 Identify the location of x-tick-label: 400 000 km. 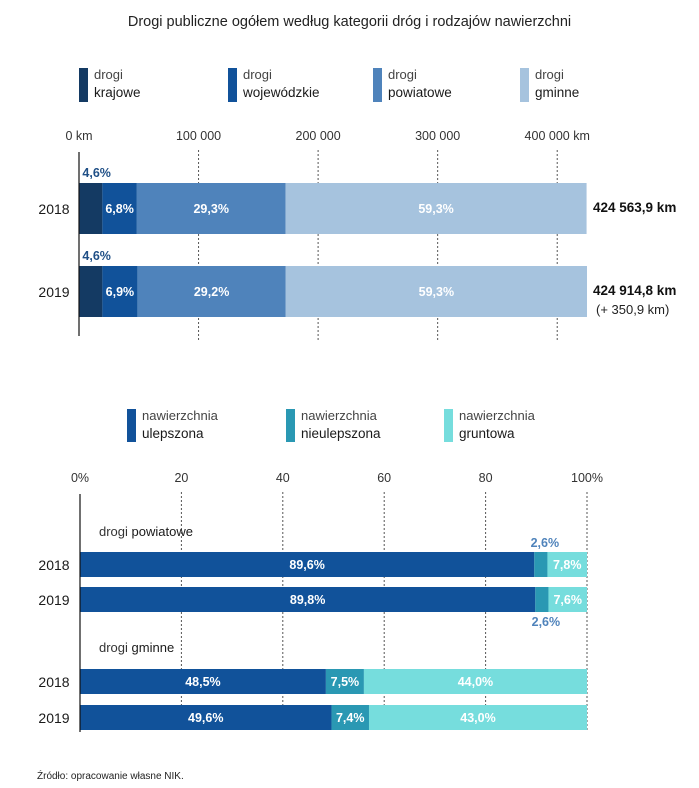
(557, 136).